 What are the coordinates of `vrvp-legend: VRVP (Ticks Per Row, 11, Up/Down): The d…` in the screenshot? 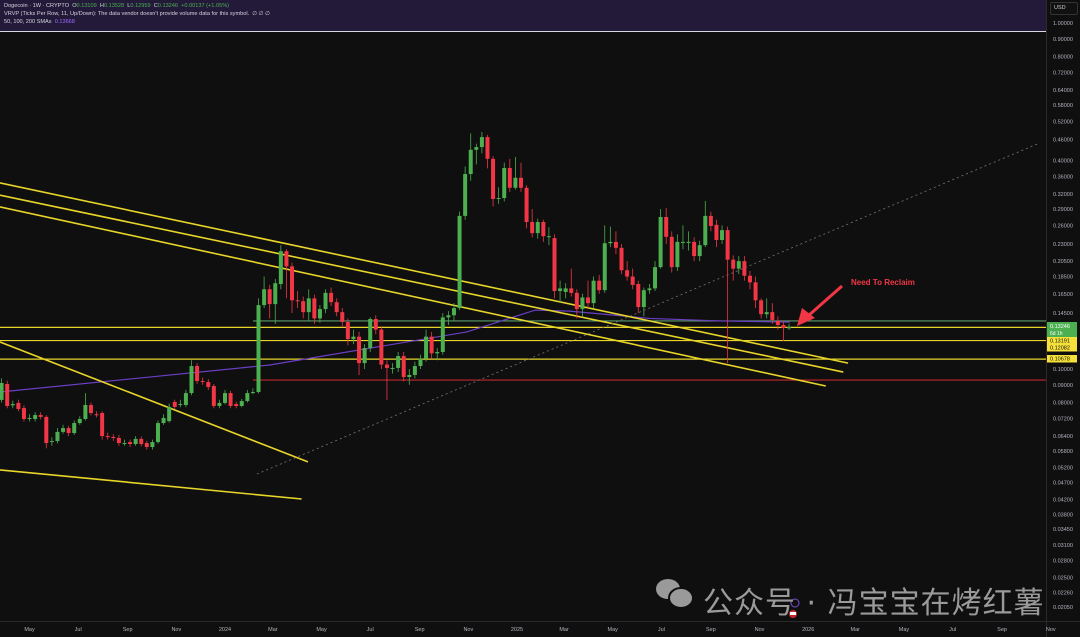 It's located at (137, 14).